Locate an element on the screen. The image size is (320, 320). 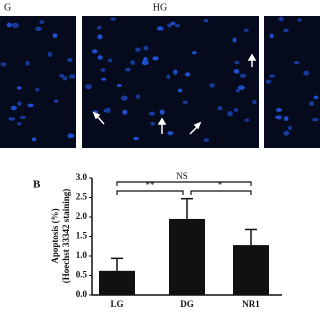
x-tick-label: LG is located at coordinates (116, 304).